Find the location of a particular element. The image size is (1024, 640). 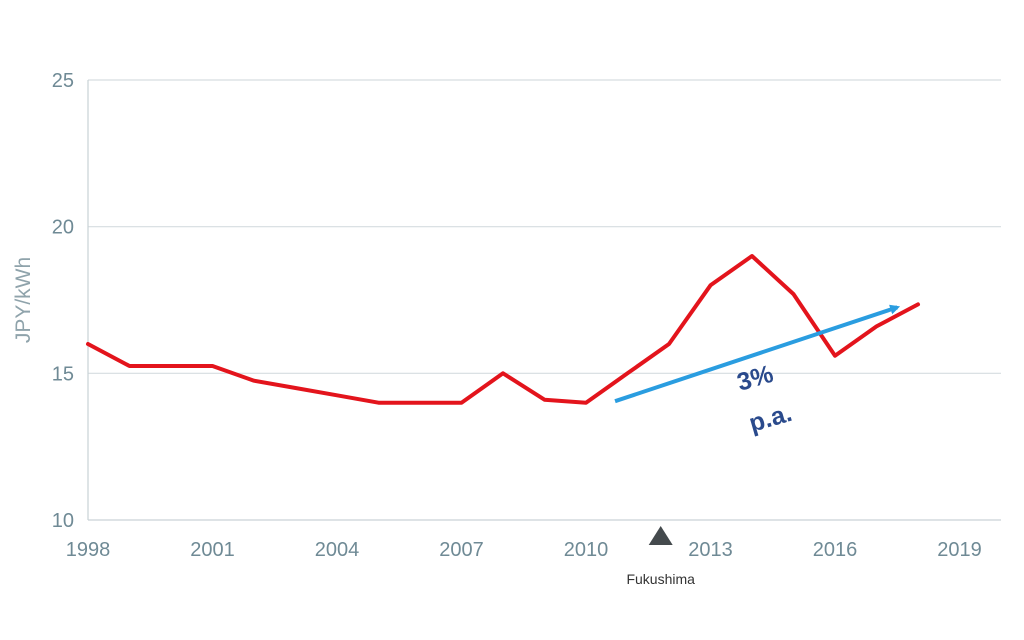

x-tick-label: 2001 is located at coordinates (212, 550).